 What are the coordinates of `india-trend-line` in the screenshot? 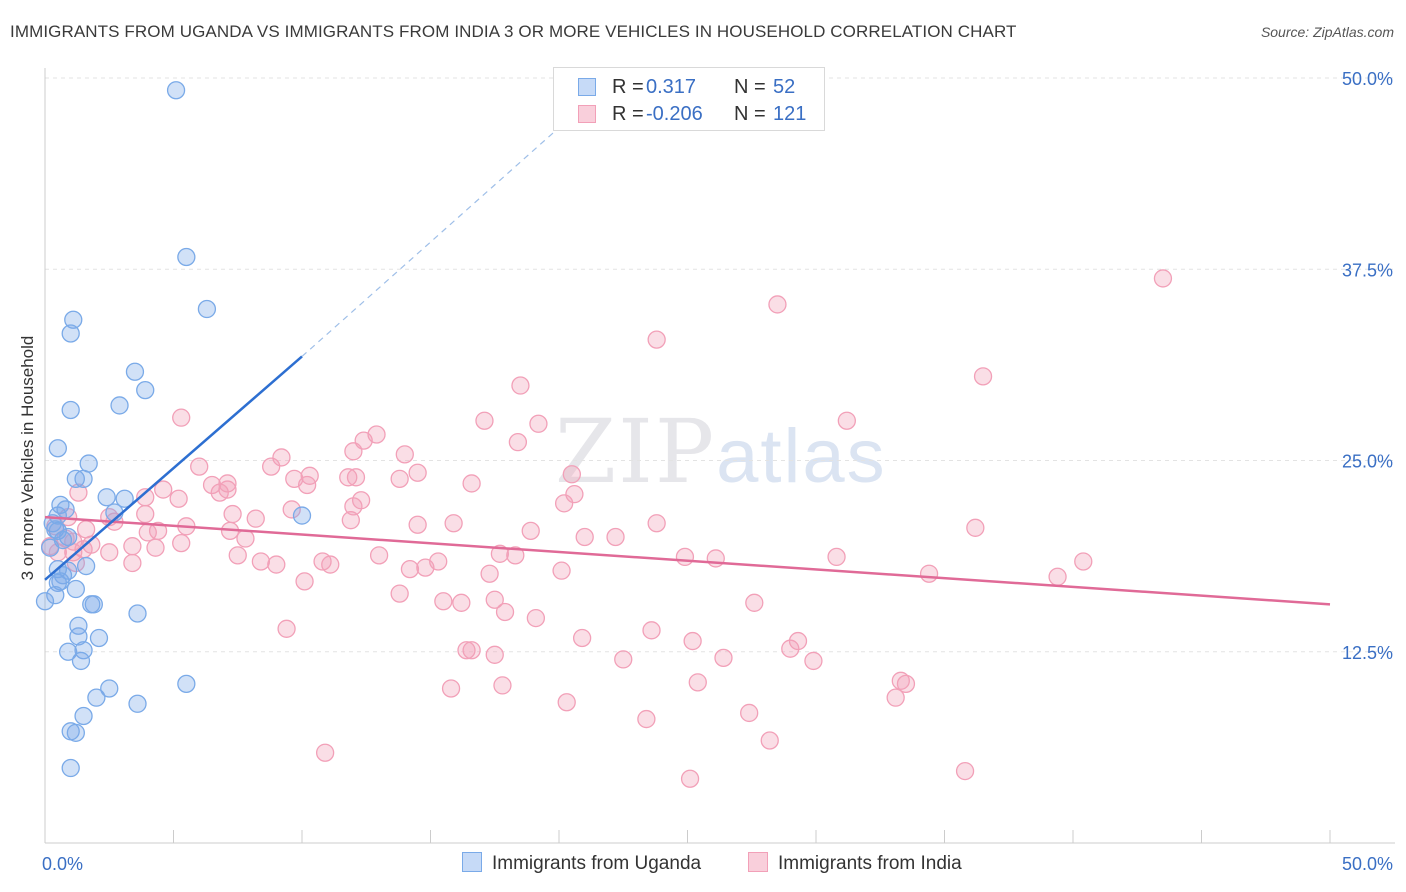 It's located at (687, 560).